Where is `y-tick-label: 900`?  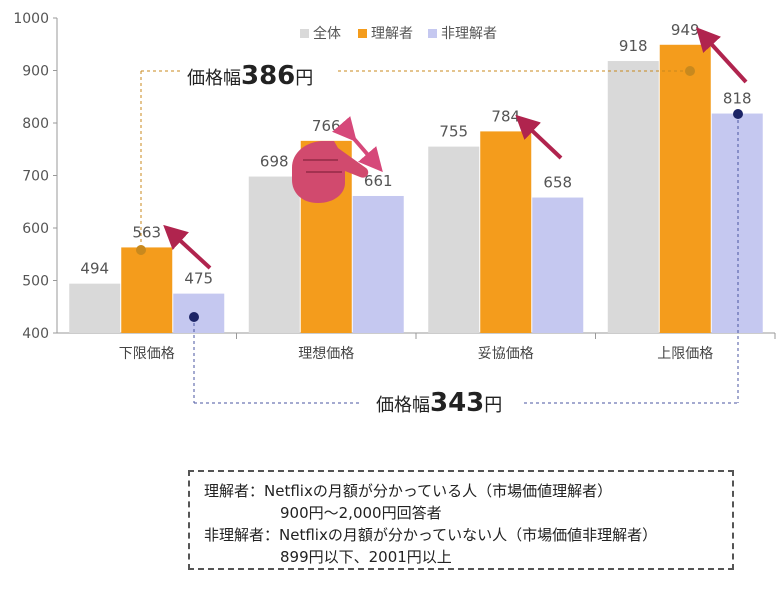
y-tick-label: 900 is located at coordinates (35, 72).